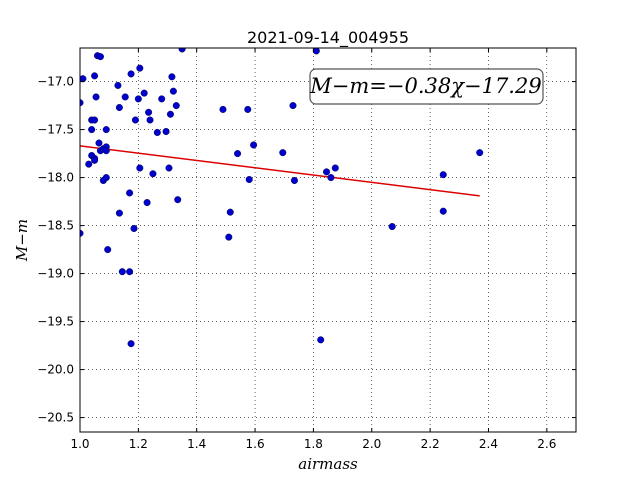 Image resolution: width=640 pixels, height=480 pixels. What do you see at coordinates (255, 444) in the screenshot?
I see `x-tick-label: 1.6` at bounding box center [255, 444].